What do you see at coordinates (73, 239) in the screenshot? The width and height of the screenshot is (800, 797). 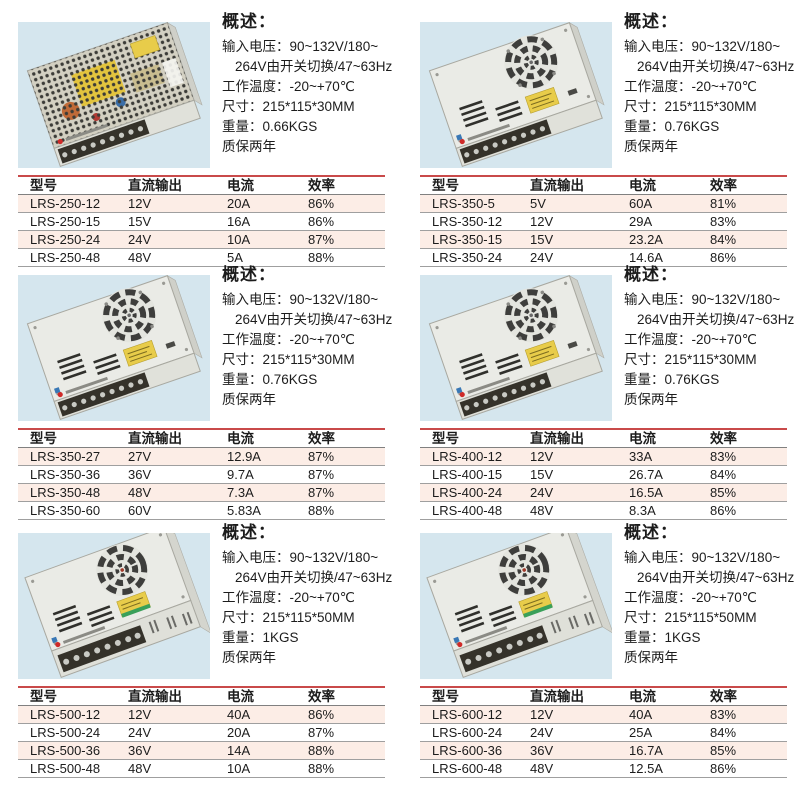 I see `model-cell: LRS-250-24` at bounding box center [73, 239].